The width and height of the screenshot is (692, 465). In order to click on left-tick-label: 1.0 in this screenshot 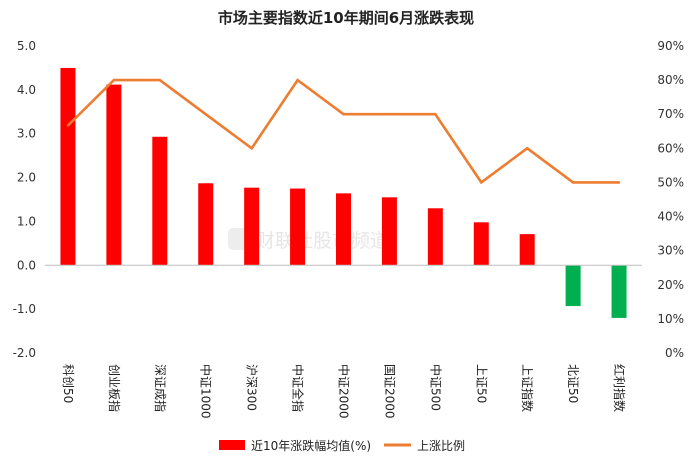, I will do `click(26, 221)`.